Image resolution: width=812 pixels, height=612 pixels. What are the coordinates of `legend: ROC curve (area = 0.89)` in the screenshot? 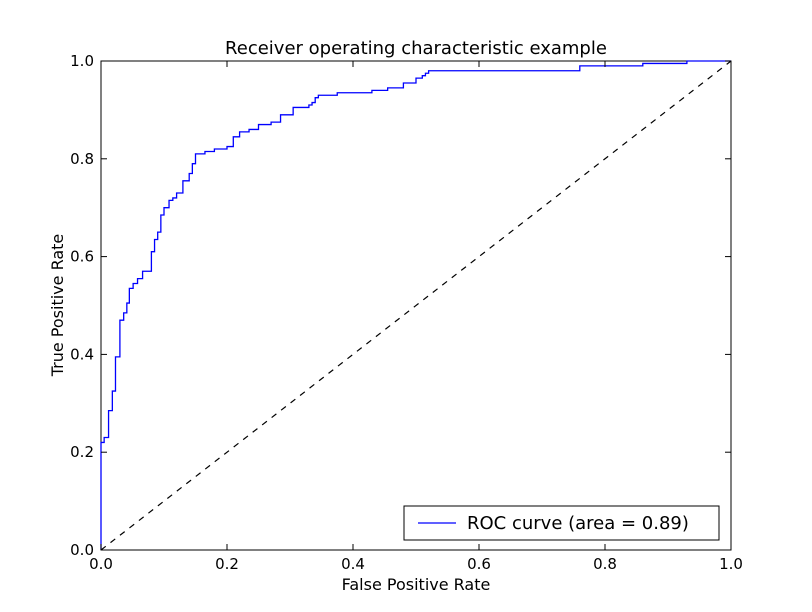 It's located at (561, 523).